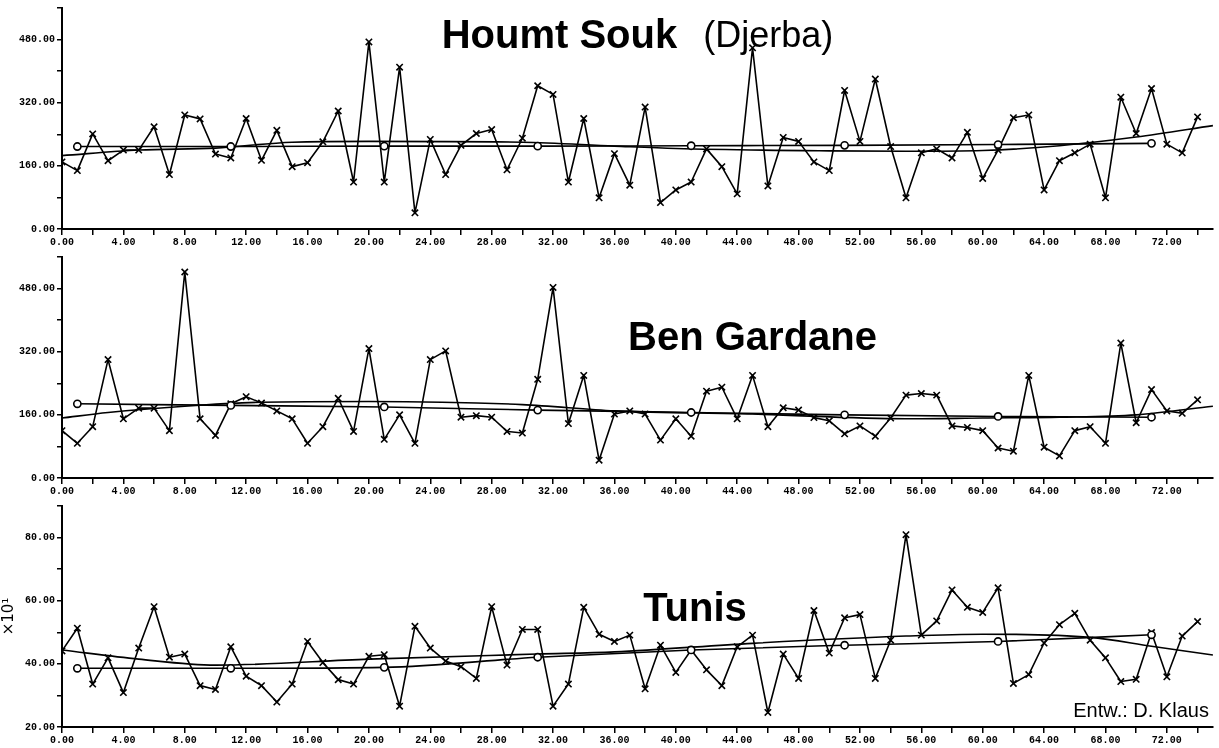 The width and height of the screenshot is (1219, 748). What do you see at coordinates (39, 538) in the screenshot?
I see `y-tick-label: 80.00` at bounding box center [39, 538].